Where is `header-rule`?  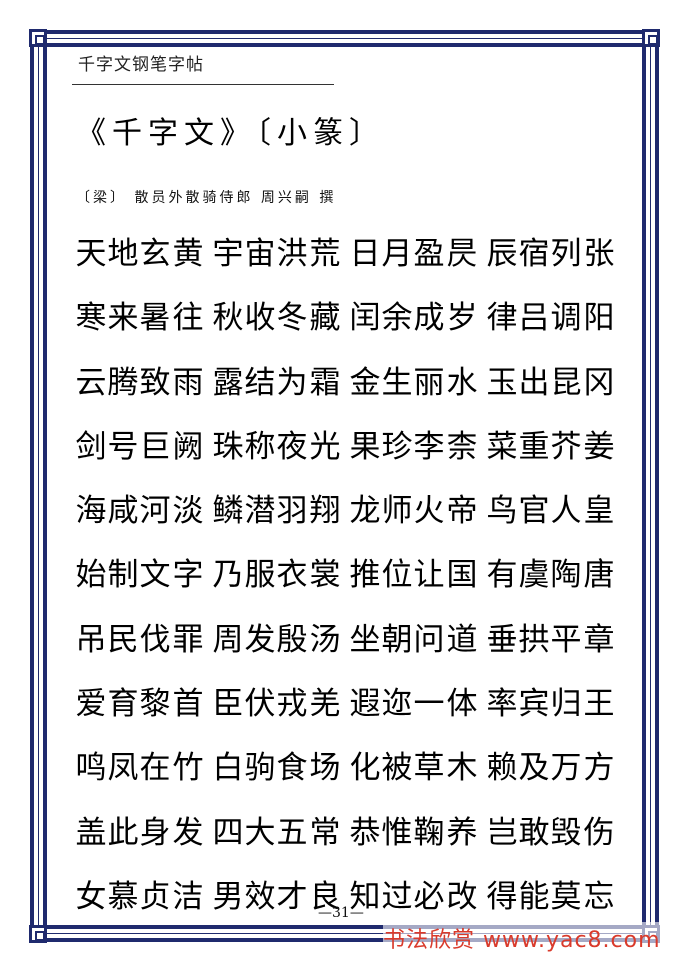
header-rule is located at coordinates (203, 84).